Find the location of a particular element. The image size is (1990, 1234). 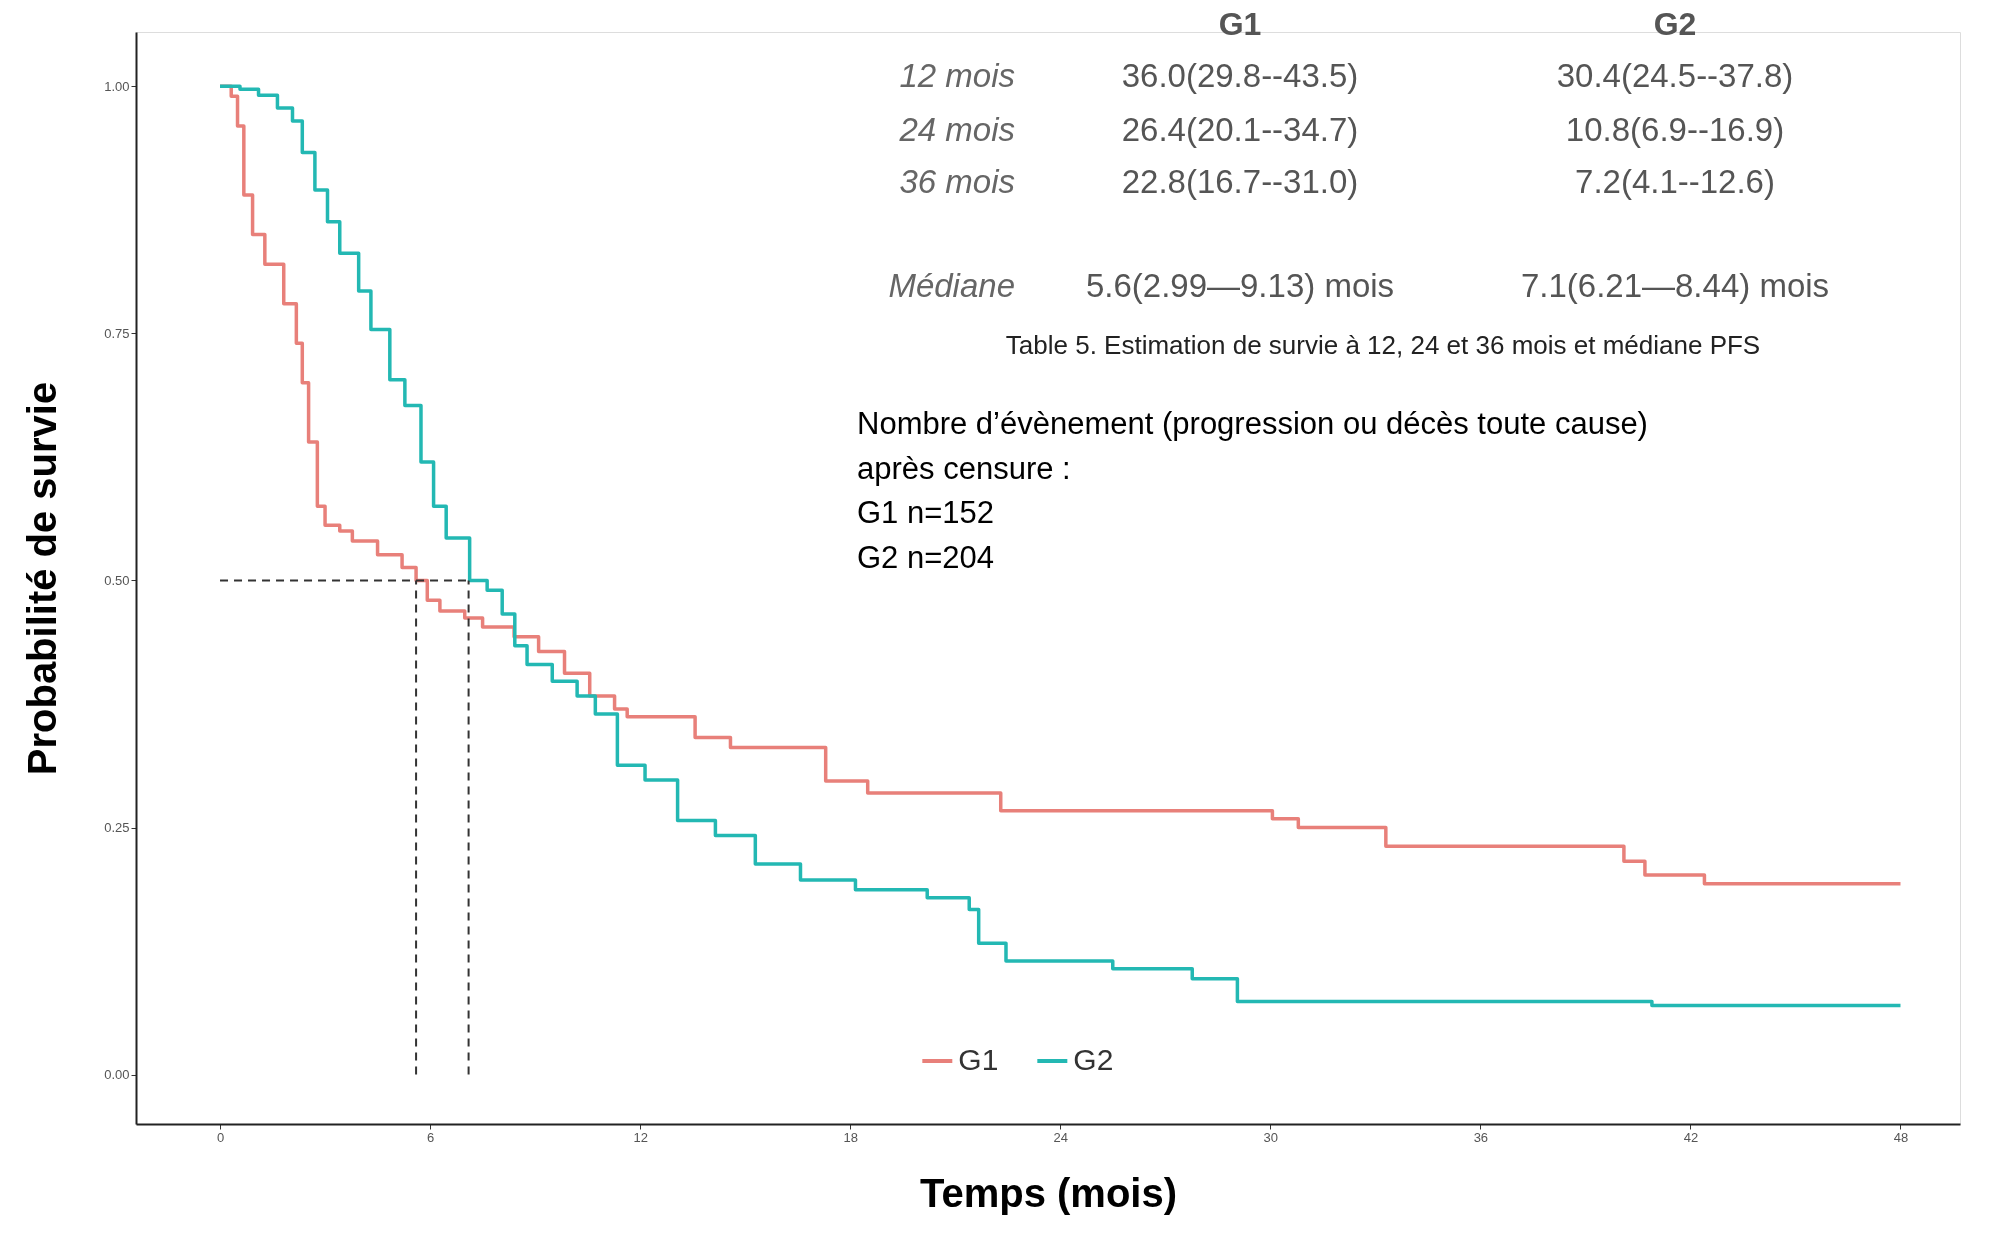

y-tick-label: 0.00 is located at coordinates (117, 1075).